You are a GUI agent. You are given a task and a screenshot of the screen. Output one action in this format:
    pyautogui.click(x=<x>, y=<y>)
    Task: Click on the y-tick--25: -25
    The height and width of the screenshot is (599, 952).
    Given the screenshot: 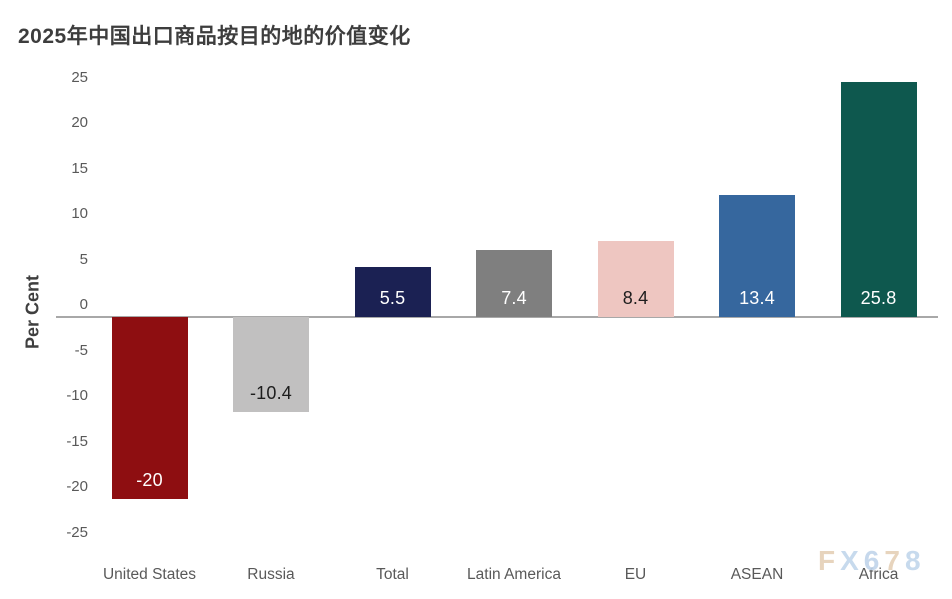 What is the action you would take?
    pyautogui.click(x=77, y=532)
    